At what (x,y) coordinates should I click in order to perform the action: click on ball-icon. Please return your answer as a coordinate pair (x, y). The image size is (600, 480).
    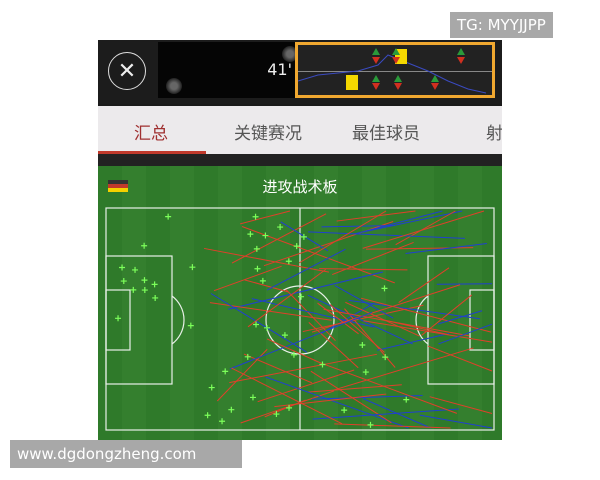
    Looking at the image, I should click on (174, 86).